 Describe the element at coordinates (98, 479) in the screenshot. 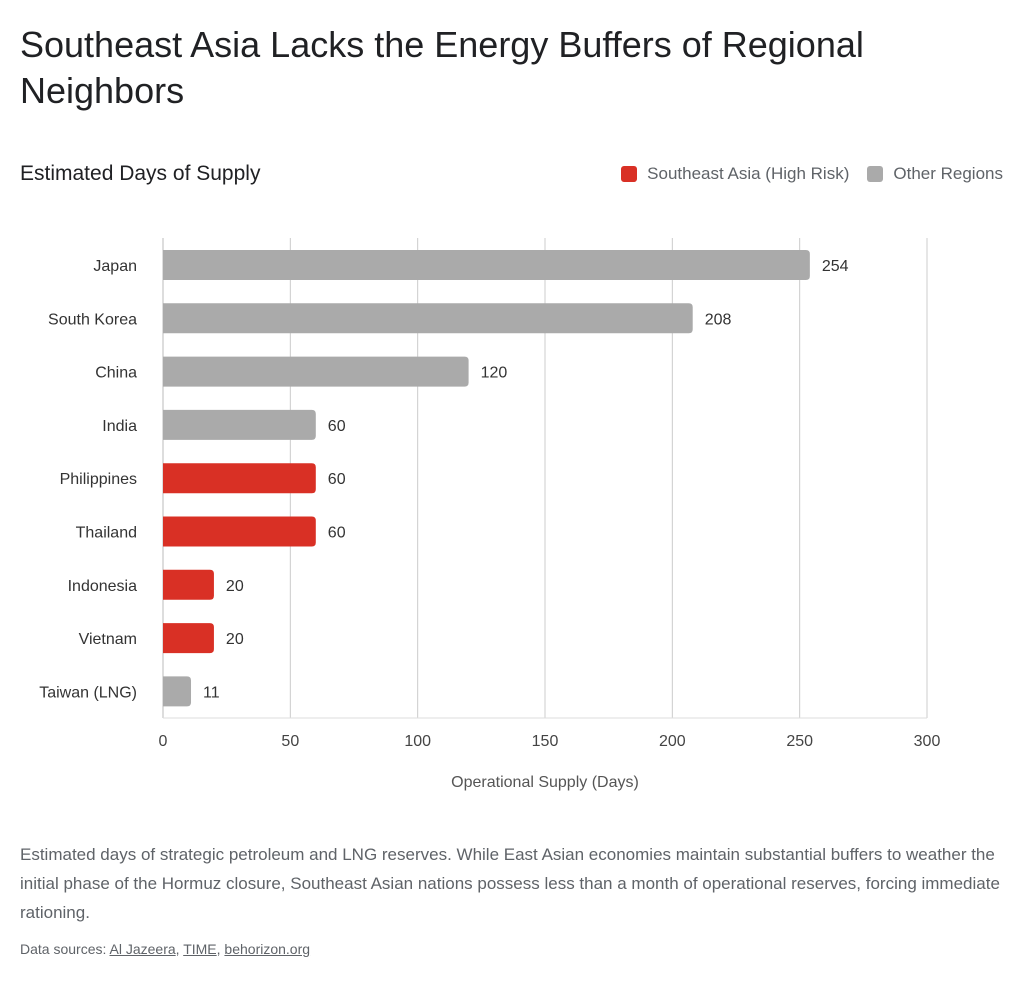

I see `y-category-label: Philippines` at that location.